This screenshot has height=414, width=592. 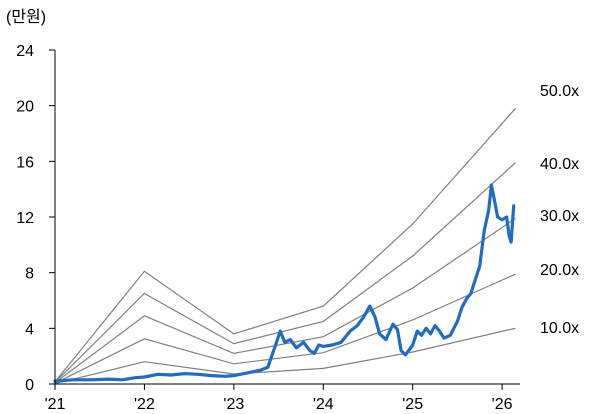 What do you see at coordinates (559, 328) in the screenshot?
I see `band-label-10.0x: 10.0x` at bounding box center [559, 328].